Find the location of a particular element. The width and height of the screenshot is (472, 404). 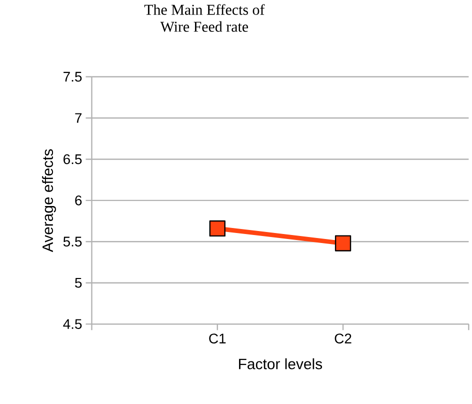

x-tick-label: C1 is located at coordinates (217, 339).